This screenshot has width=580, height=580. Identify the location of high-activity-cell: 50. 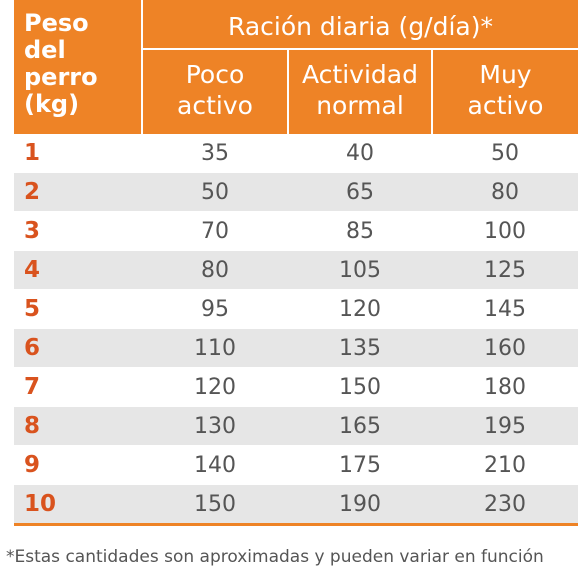
(505, 153).